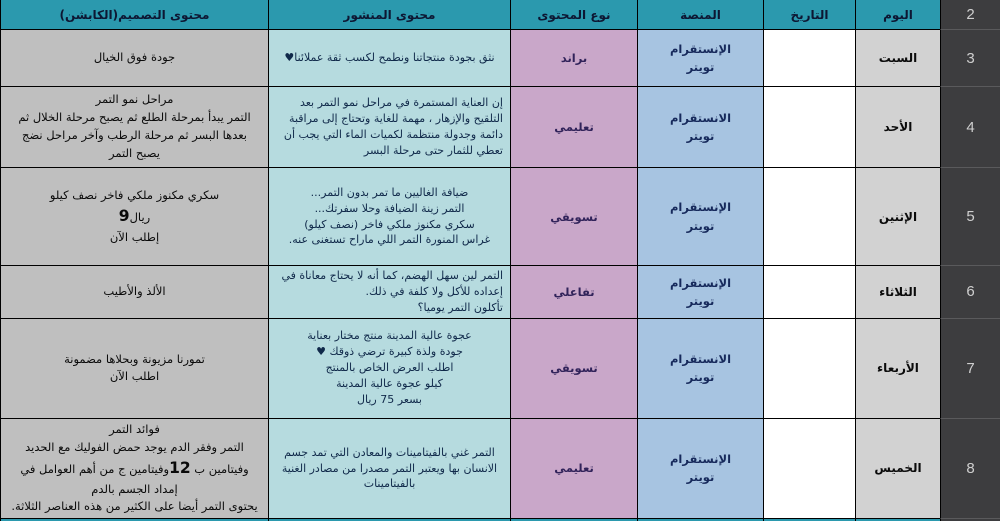 The image size is (1000, 521). I want to click on row-number: 4, so click(970, 127).